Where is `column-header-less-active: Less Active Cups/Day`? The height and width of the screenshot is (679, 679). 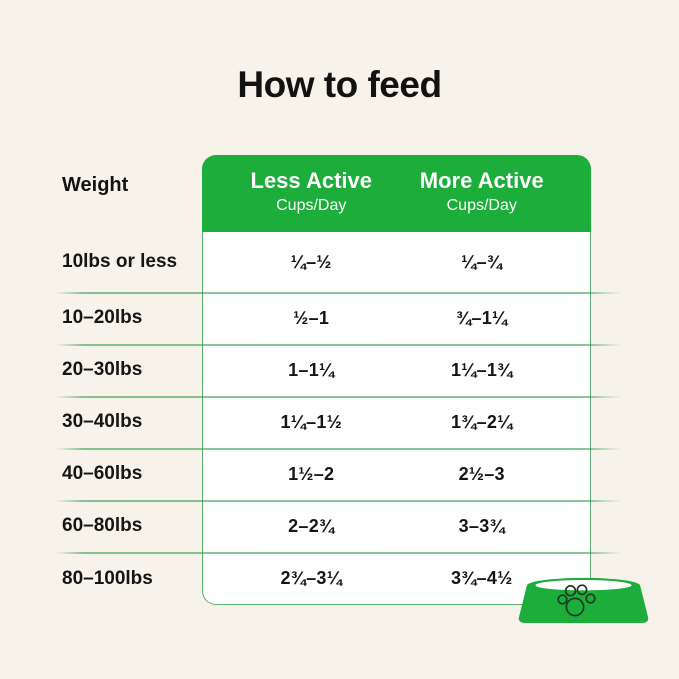 column-header-less-active: Less Active Cups/Day is located at coordinates (311, 200).